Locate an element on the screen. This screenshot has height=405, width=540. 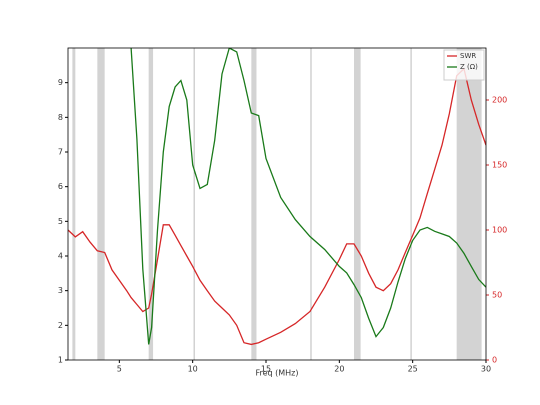
y2-tick-label: 150 is located at coordinates (499, 165).